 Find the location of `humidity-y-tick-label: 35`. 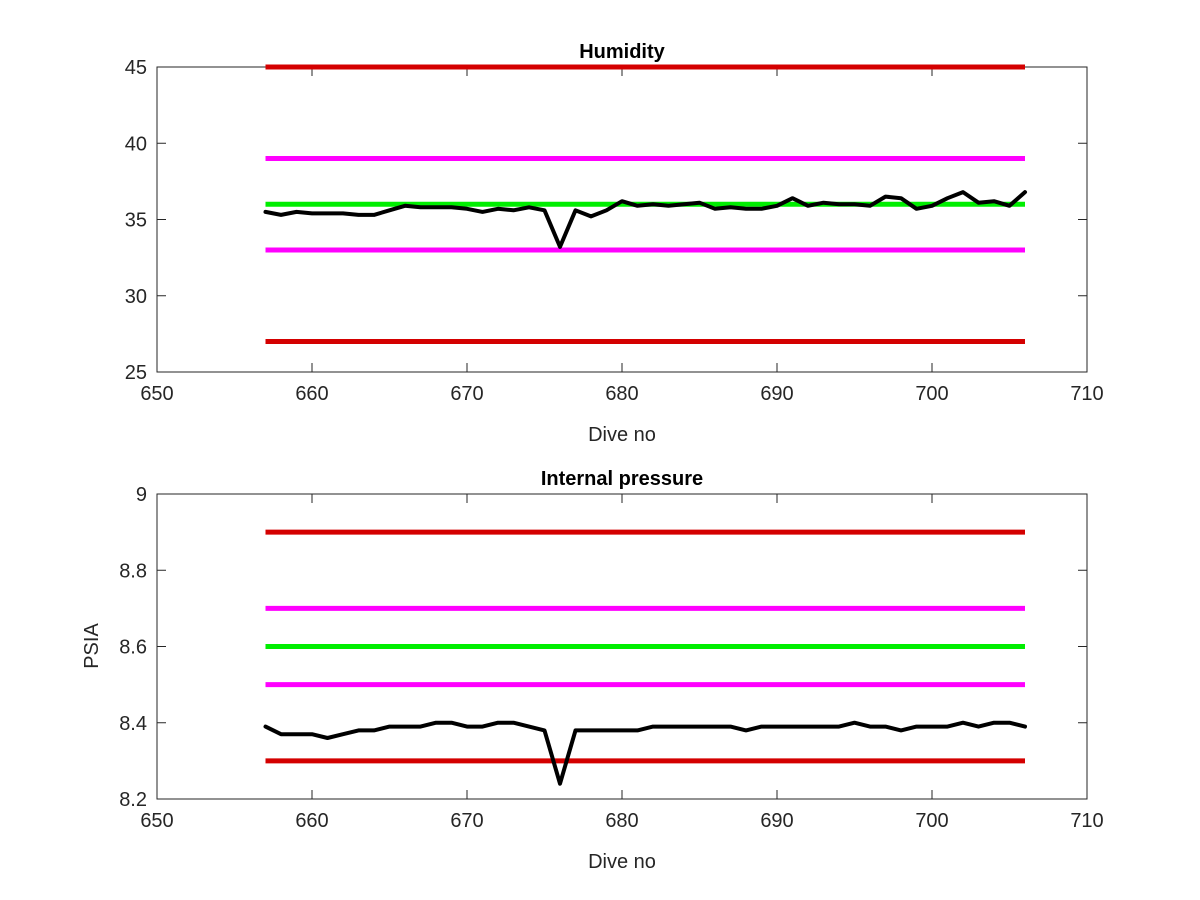

humidity-y-tick-label: 35 is located at coordinates (136, 221).